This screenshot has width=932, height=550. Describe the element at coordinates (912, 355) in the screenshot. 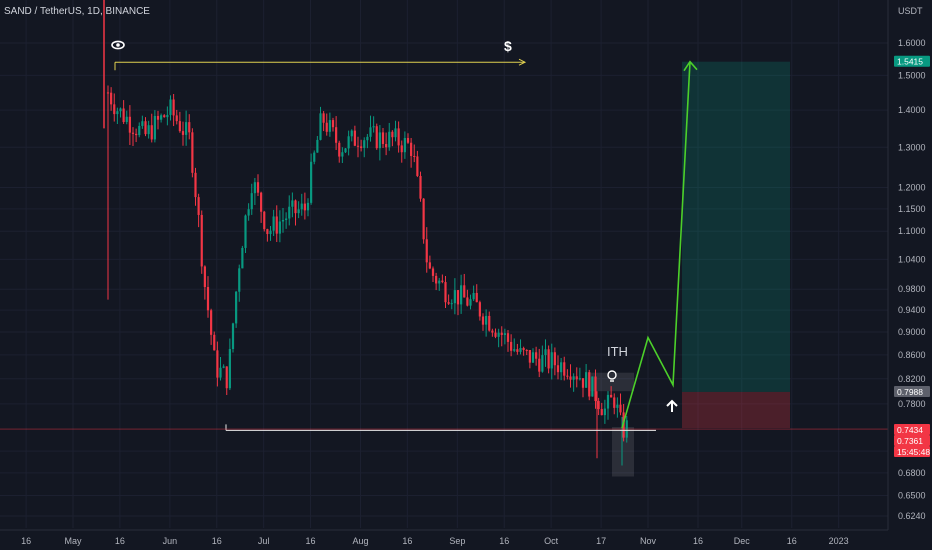

I see `price-tick-label: 0.8600` at that location.